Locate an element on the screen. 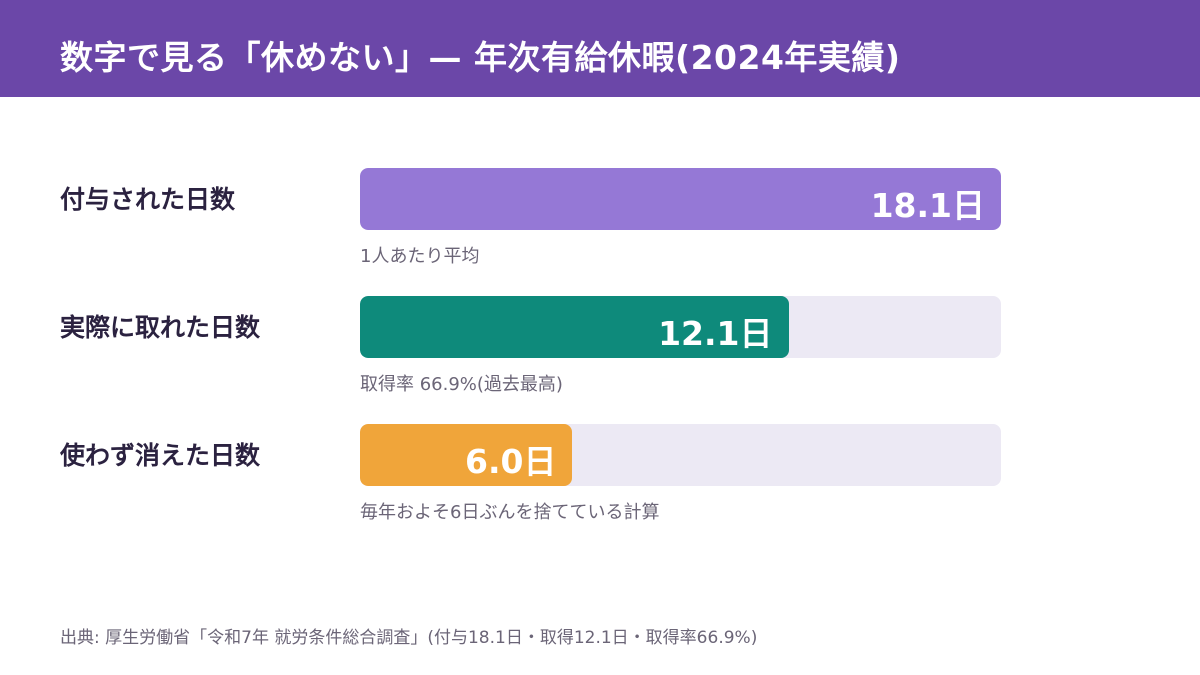 The width and height of the screenshot is (1200, 675). bar-note-unused: 毎年およそ6日ぶんを捨てている計算 is located at coordinates (510, 512).